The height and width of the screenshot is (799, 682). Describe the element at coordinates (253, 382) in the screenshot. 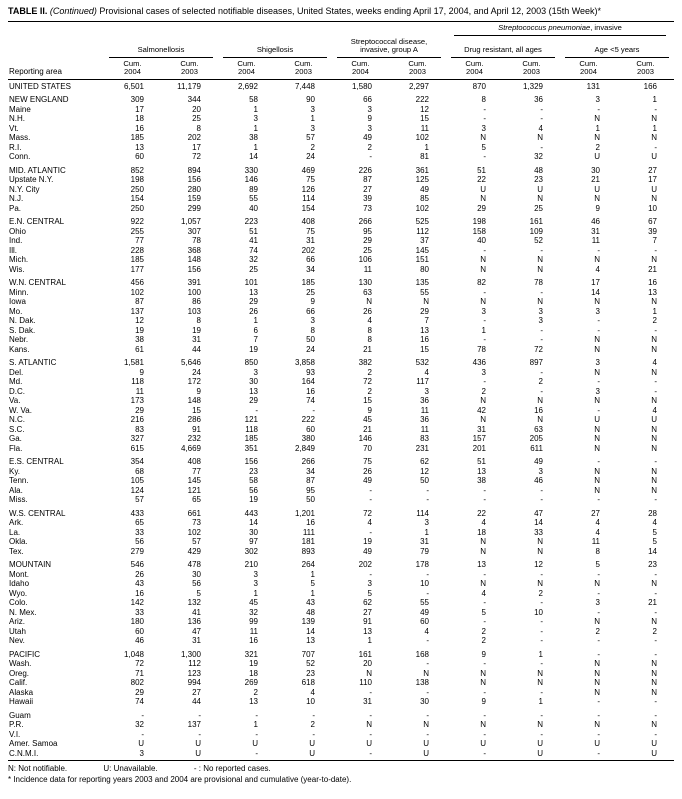

I see `value-cell: 30` at that location.